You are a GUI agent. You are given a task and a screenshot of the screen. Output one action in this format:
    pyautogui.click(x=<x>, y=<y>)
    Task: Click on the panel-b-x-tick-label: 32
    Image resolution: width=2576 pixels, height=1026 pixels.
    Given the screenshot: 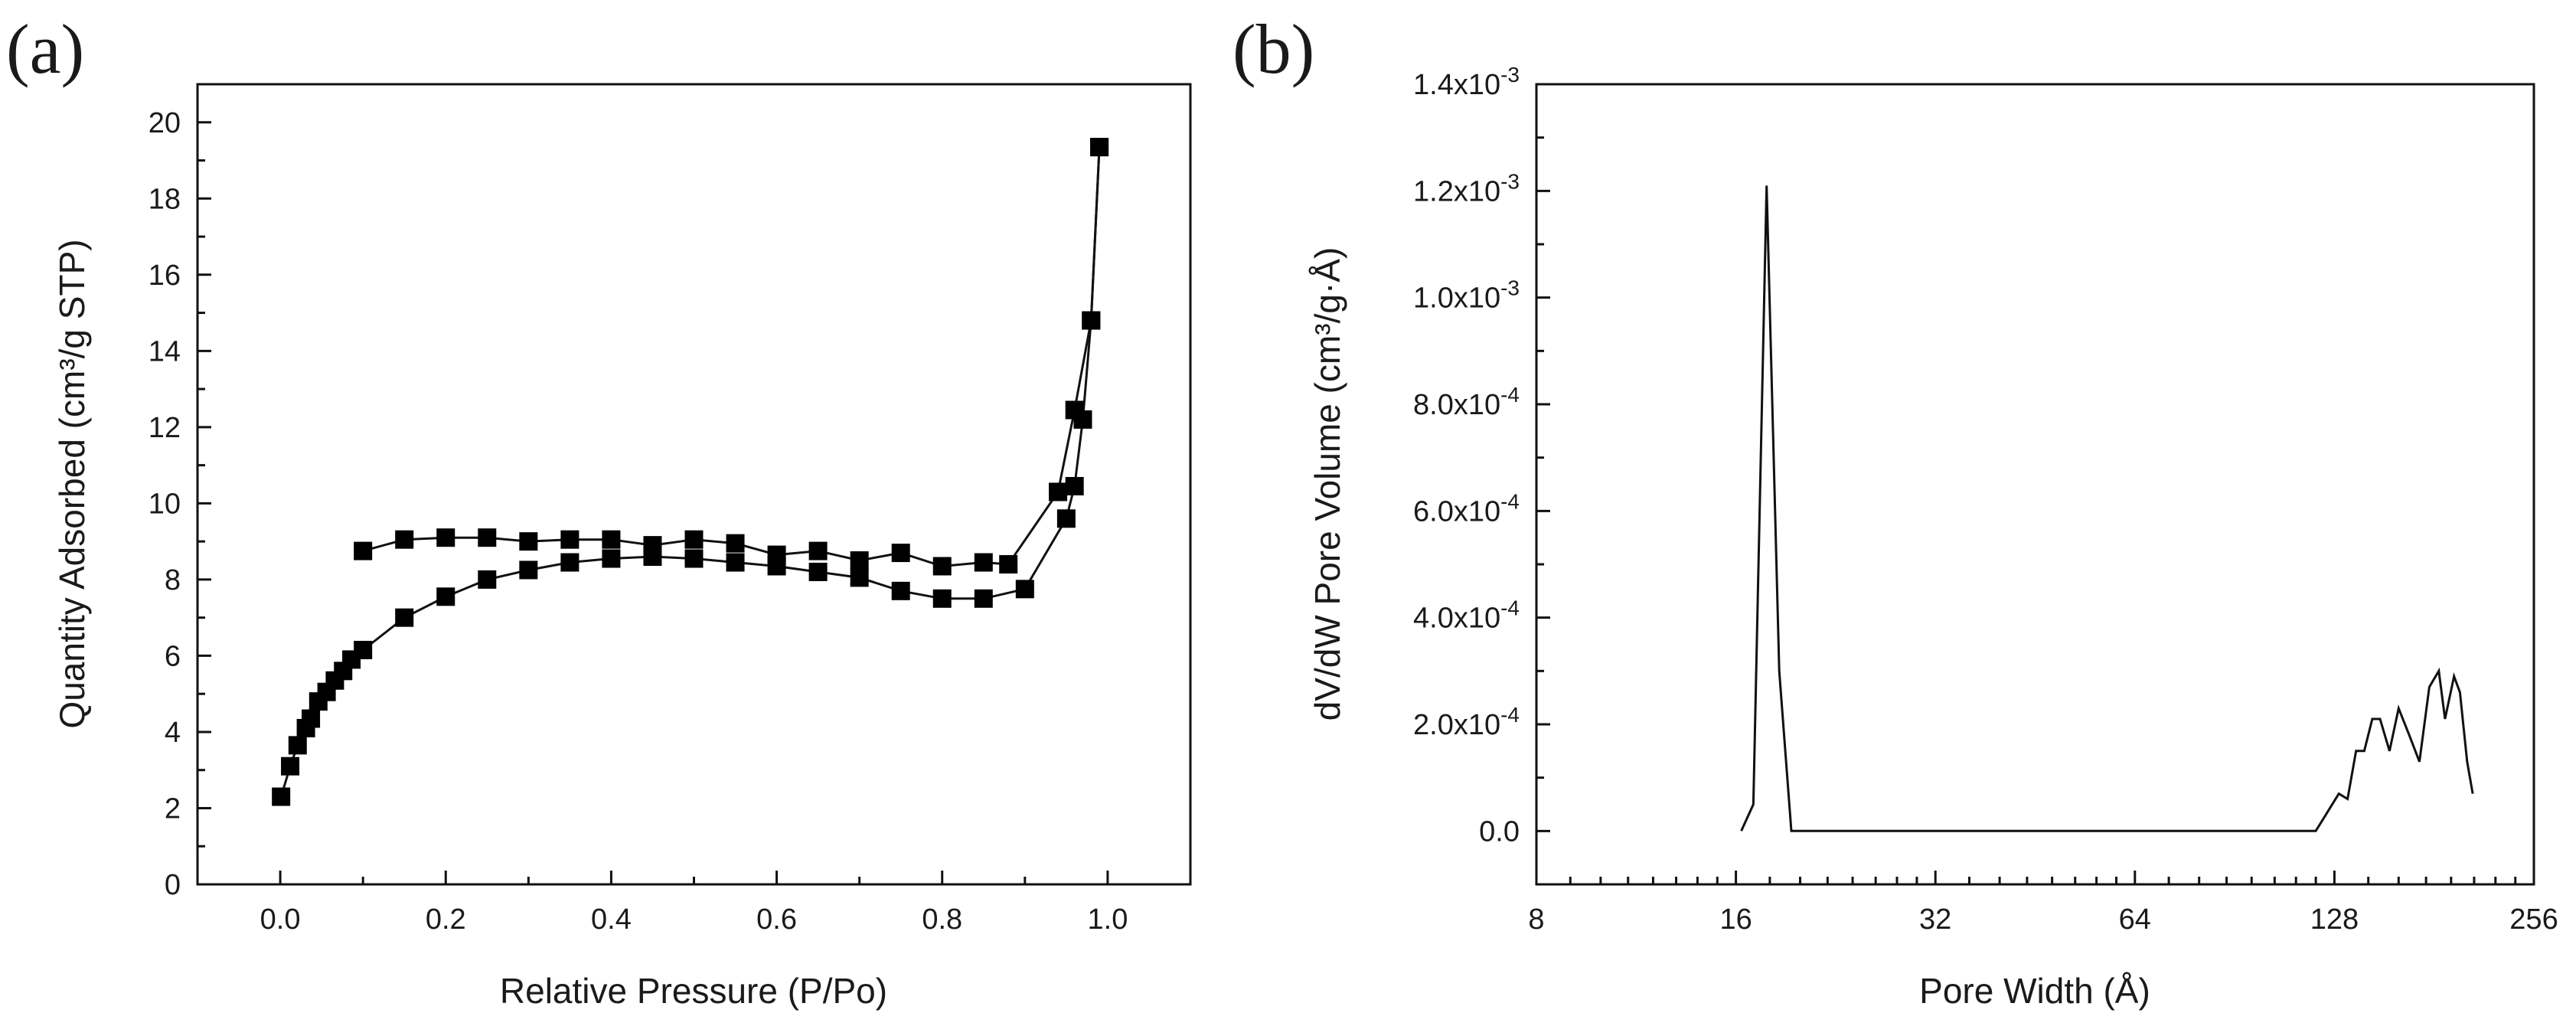 What is the action you would take?
    pyautogui.click(x=1935, y=919)
    